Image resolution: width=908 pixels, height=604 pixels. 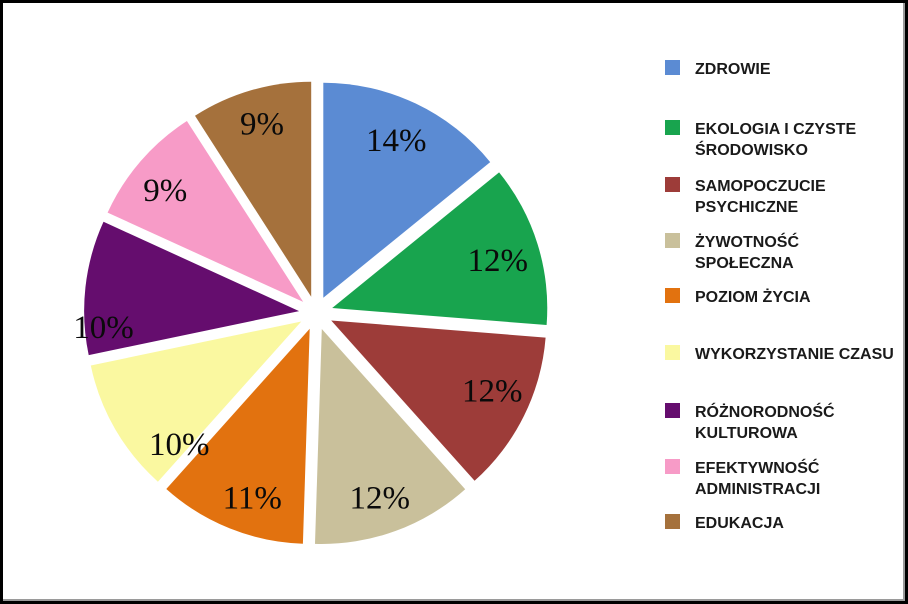 What do you see at coordinates (492, 392) in the screenshot?
I see `pie-slice-label-samopoczucie-psychiczne: 12%` at bounding box center [492, 392].